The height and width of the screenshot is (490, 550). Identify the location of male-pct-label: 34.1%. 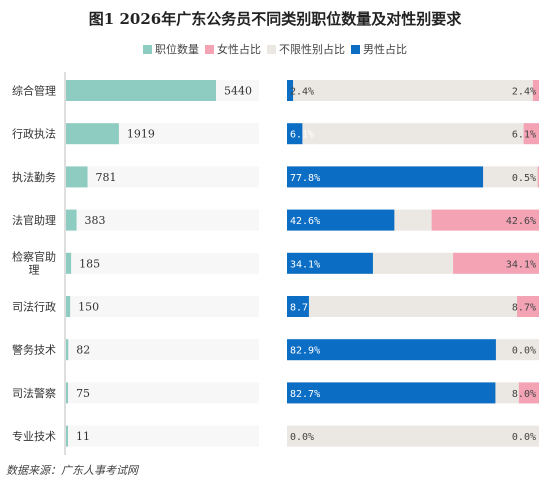
(305, 264).